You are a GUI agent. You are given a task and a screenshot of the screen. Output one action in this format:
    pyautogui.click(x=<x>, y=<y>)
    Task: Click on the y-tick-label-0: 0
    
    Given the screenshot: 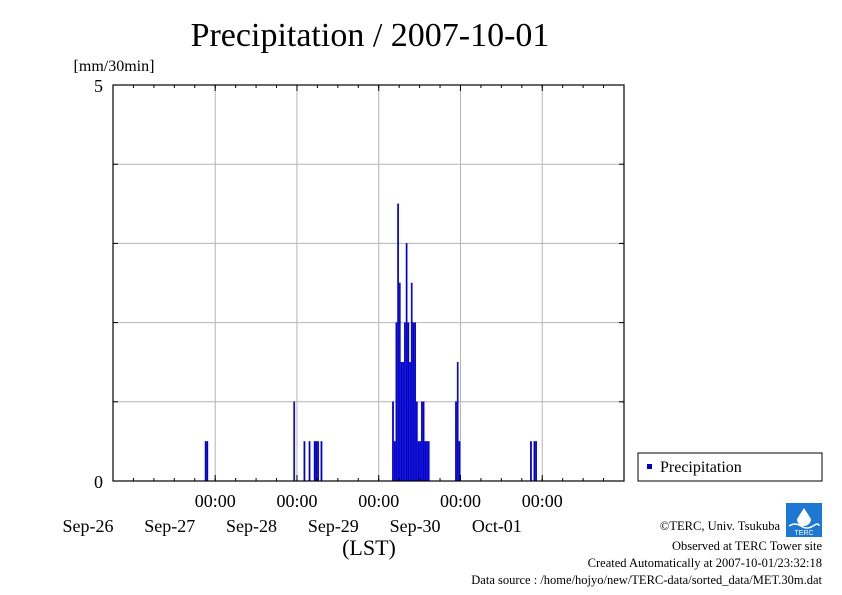 What is the action you would take?
    pyautogui.click(x=98, y=482)
    